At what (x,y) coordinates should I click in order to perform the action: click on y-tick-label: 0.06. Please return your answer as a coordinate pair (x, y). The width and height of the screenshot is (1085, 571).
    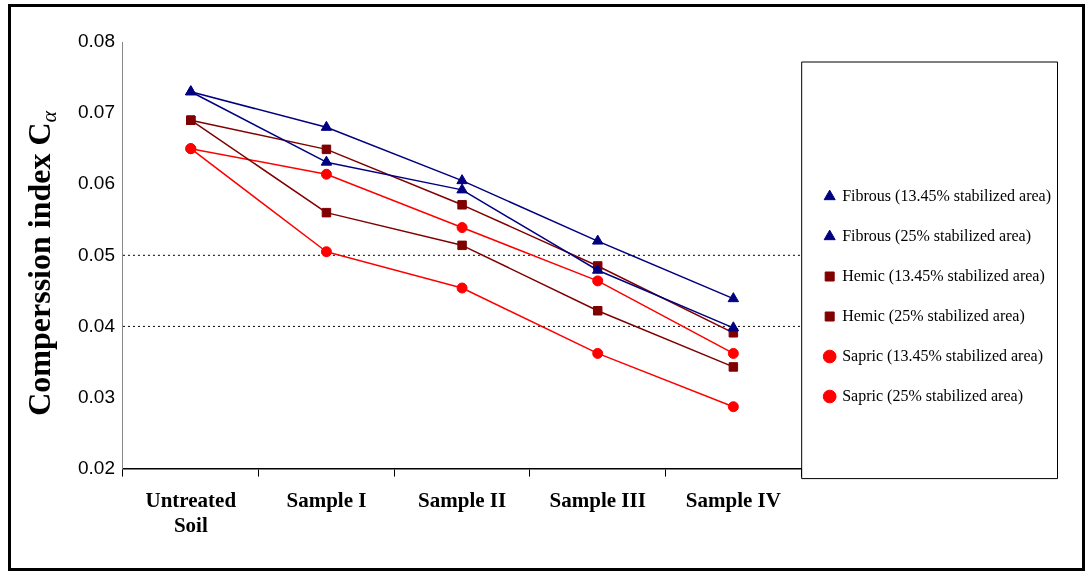
    Looking at the image, I should click on (96, 183).